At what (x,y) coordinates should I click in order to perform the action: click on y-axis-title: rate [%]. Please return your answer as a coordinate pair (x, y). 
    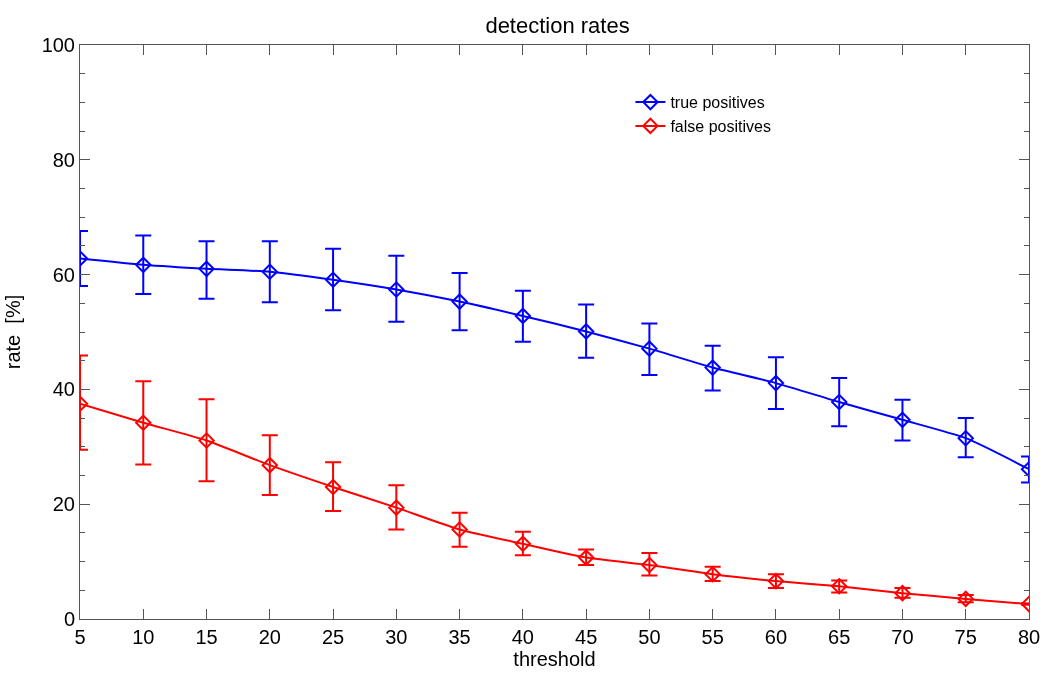
    Looking at the image, I should click on (13, 332).